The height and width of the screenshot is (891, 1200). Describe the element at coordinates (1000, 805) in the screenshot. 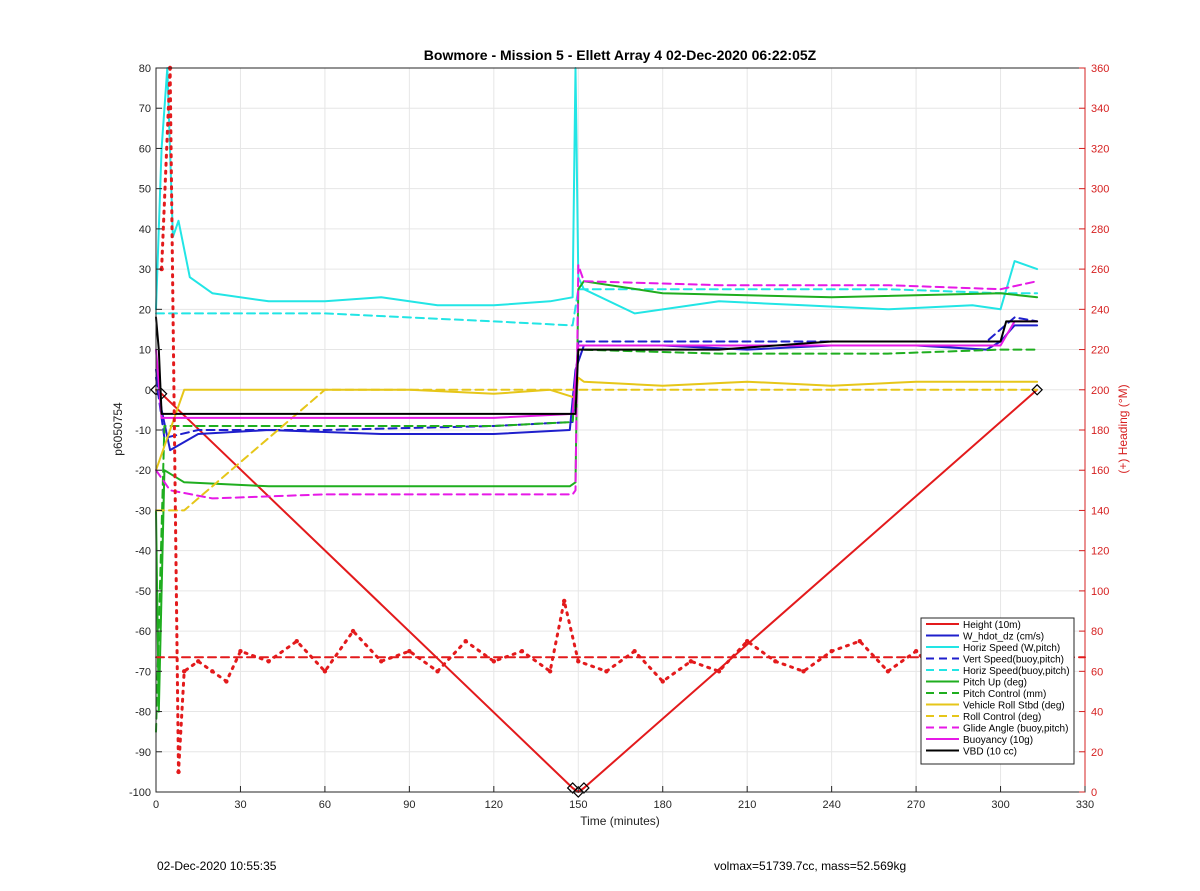

I see `x-tick-label: 300` at that location.